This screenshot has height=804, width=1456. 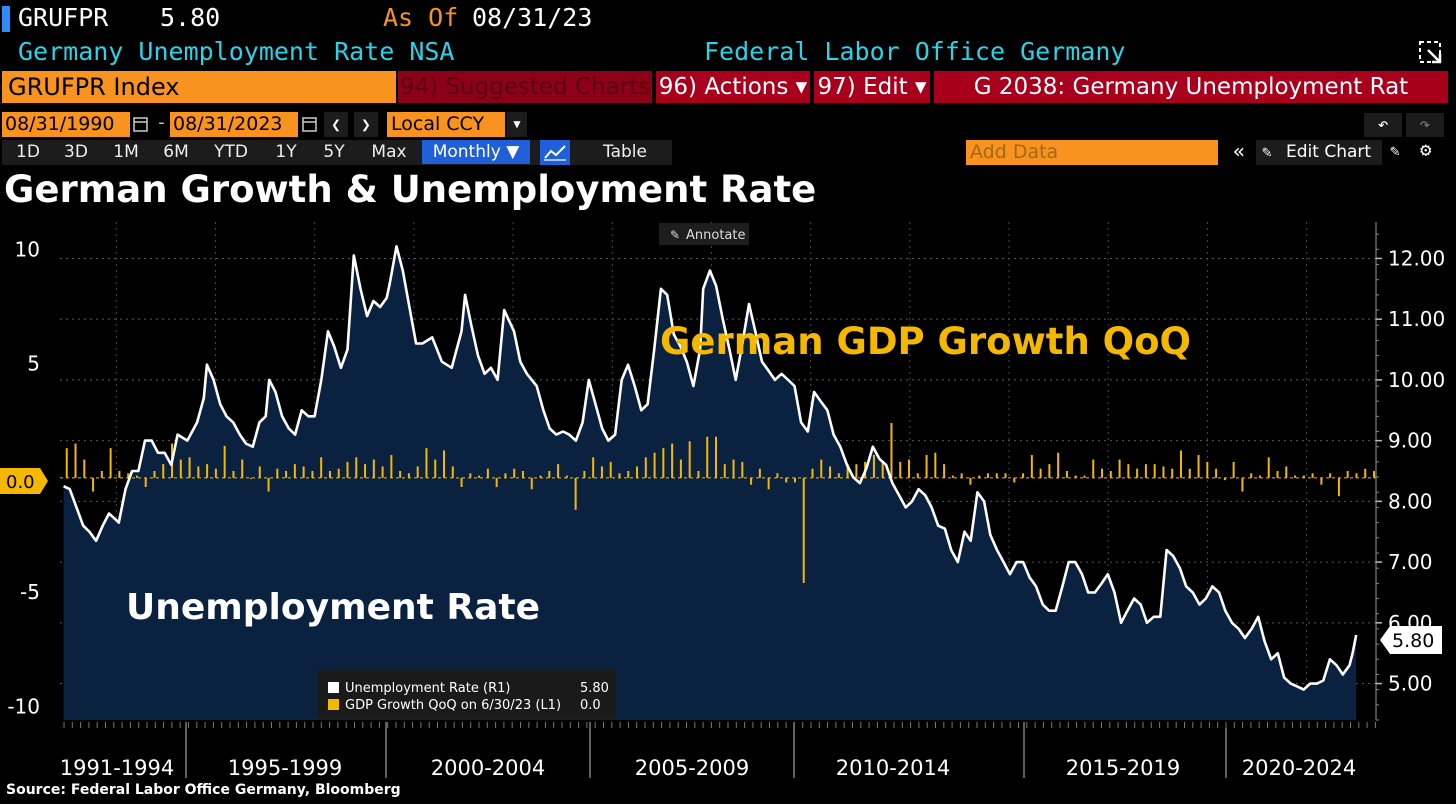 I want to click on period-1d-button: 1D, so click(x=28, y=152).